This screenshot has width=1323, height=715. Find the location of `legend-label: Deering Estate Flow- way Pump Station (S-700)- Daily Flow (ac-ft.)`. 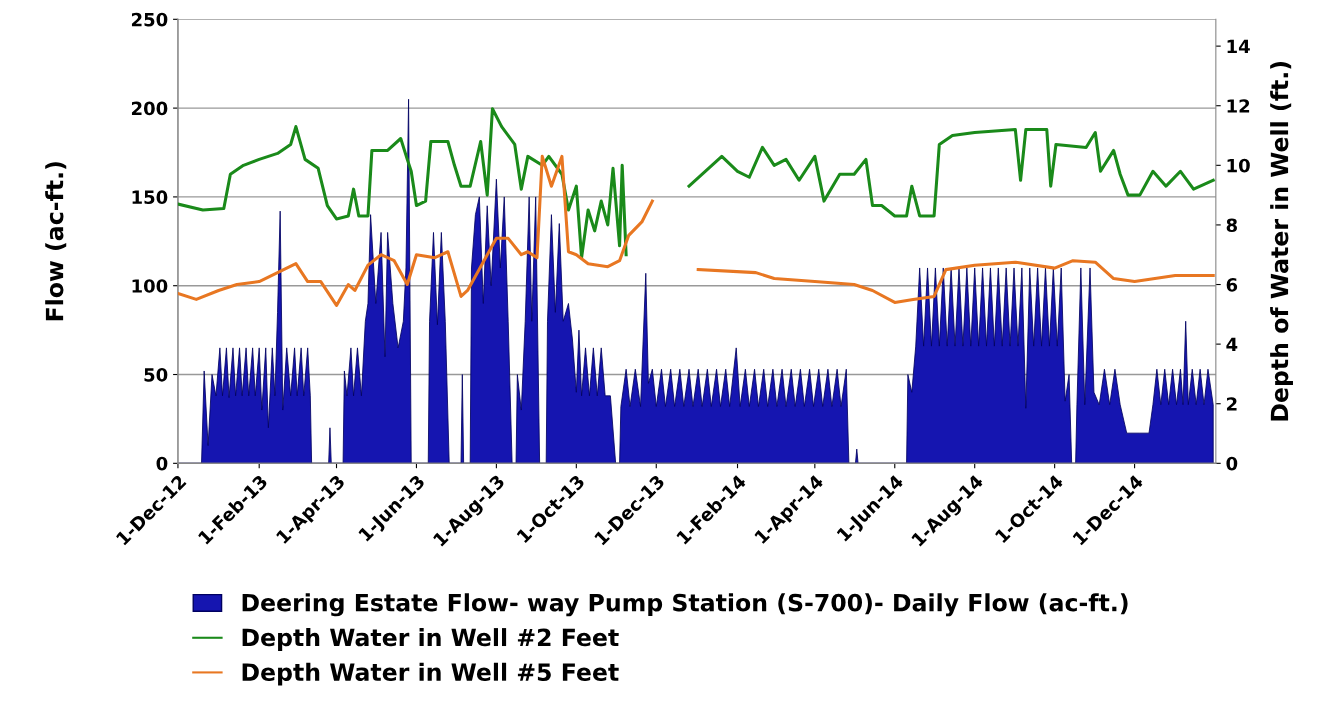

legend-label: Deering Estate Flow- way Pump Station (S-700)- Daily Flow (ac-ft.) is located at coordinates (685, 605).